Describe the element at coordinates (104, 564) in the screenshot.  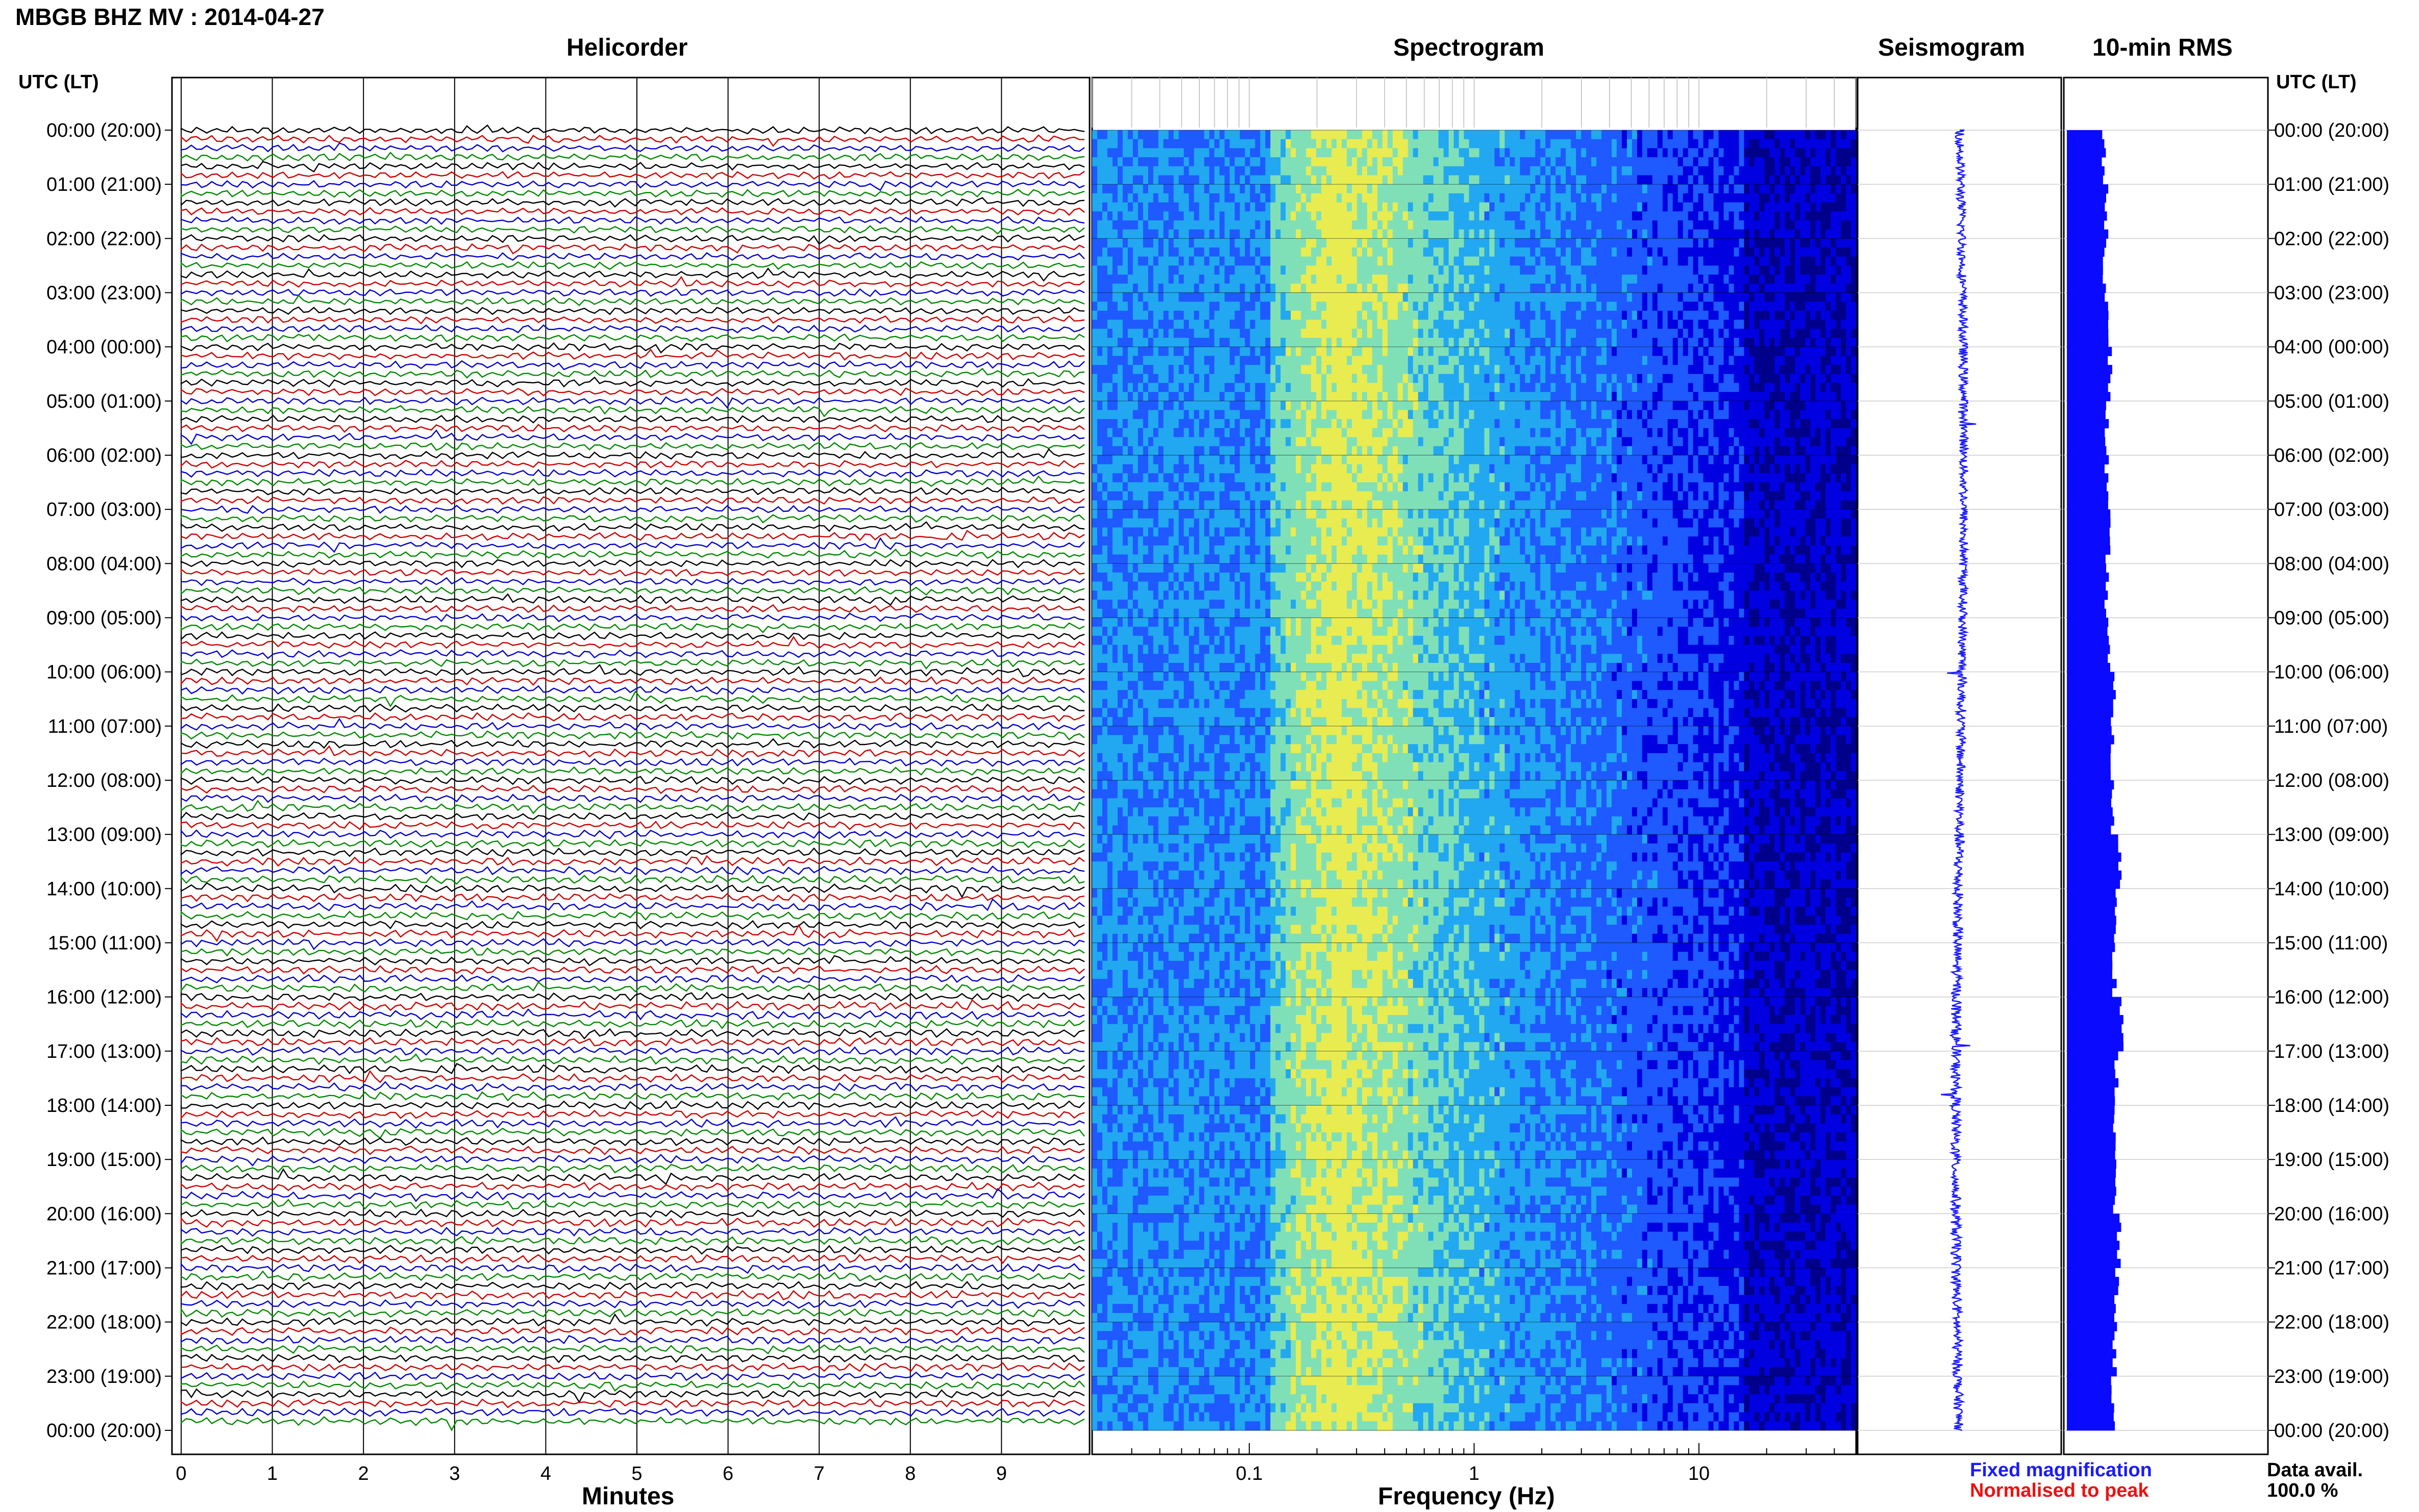
I see `time-label-left: 08:00 (04:00)` at that location.